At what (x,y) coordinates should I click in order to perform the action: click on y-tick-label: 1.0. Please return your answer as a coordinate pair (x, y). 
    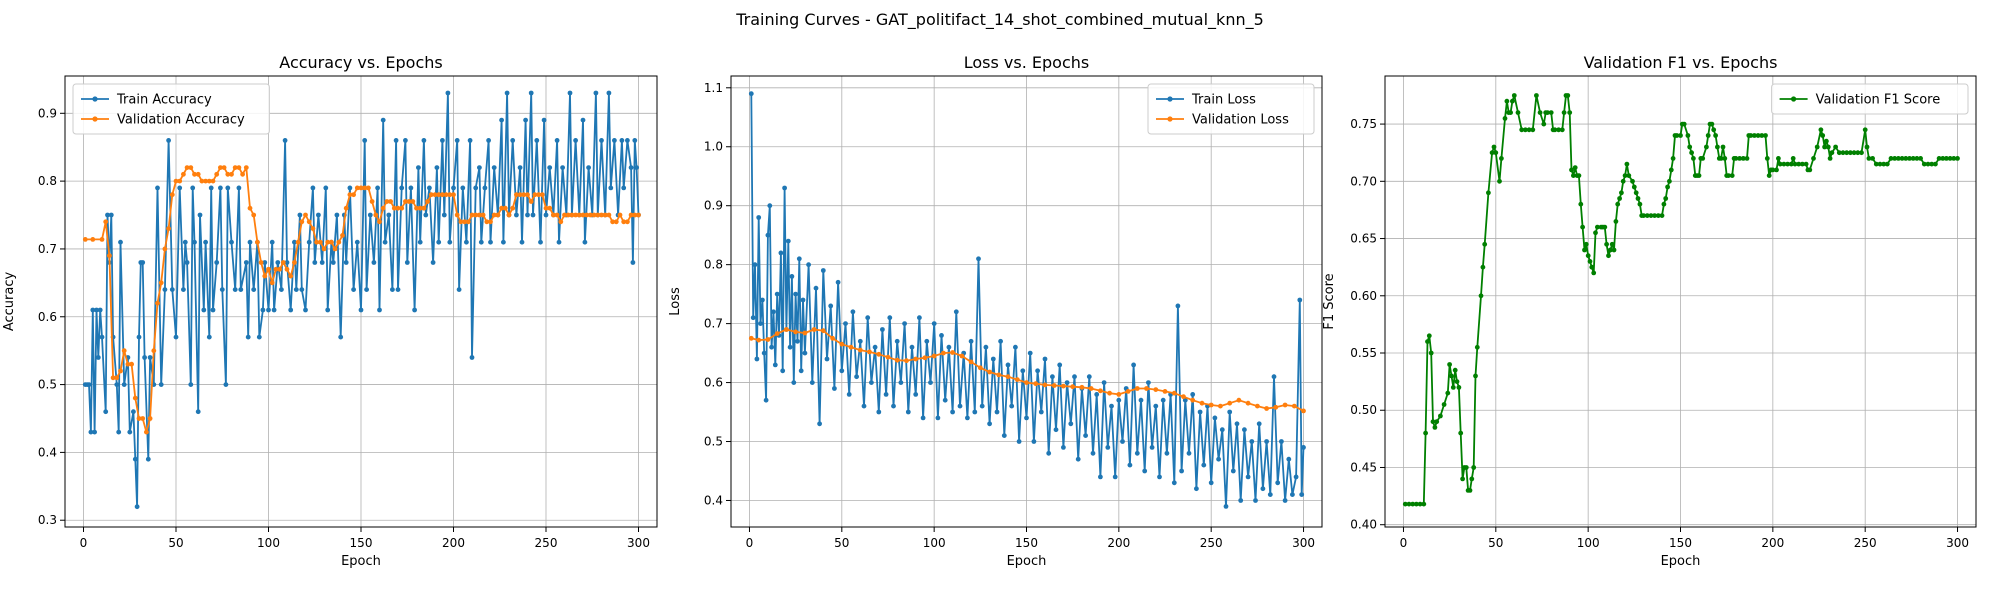
    Looking at the image, I should click on (713, 147).